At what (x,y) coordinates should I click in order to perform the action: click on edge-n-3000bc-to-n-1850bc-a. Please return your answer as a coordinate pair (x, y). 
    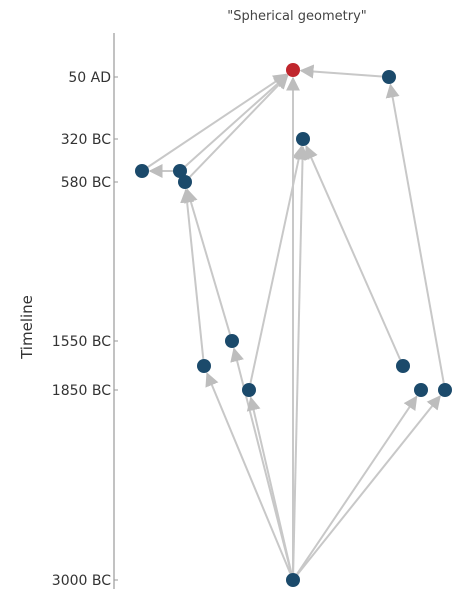
    Looking at the image, I should click on (248, 473).